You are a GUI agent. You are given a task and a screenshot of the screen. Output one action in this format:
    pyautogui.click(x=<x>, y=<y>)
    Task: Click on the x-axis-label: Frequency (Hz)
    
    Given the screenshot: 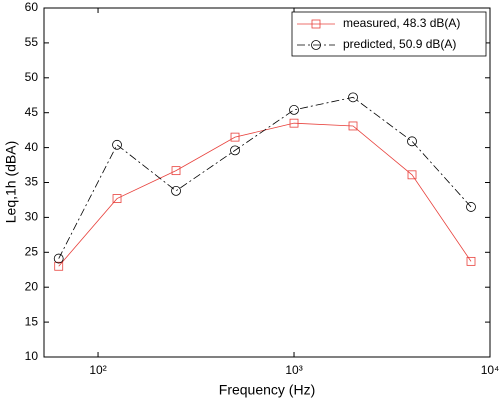 What is the action you would take?
    pyautogui.click(x=267, y=390)
    